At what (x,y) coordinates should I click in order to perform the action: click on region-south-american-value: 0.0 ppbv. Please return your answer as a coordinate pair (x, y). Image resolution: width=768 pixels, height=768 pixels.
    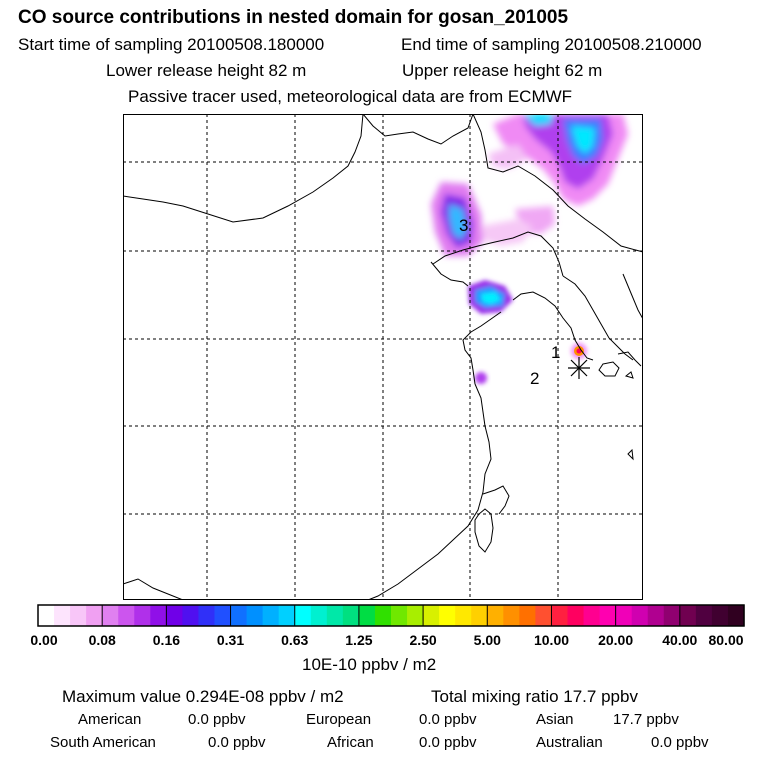
    Looking at the image, I should click on (237, 742).